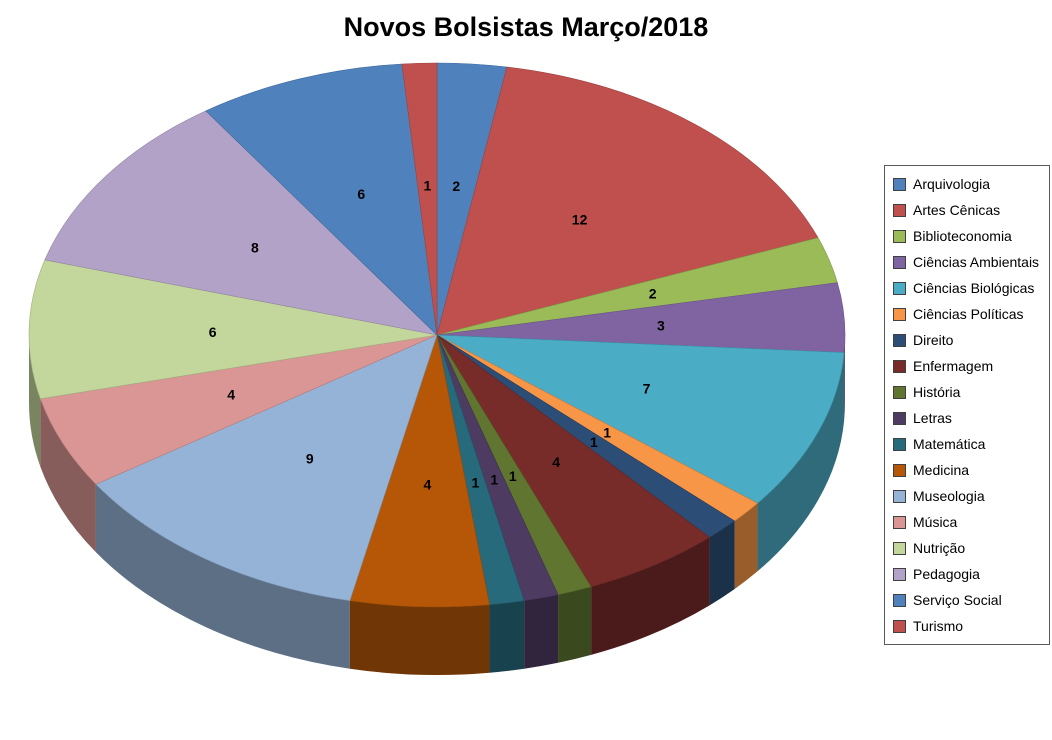 This screenshot has height=740, width=1052. I want to click on legend-label: Pedagogia, so click(946, 574).